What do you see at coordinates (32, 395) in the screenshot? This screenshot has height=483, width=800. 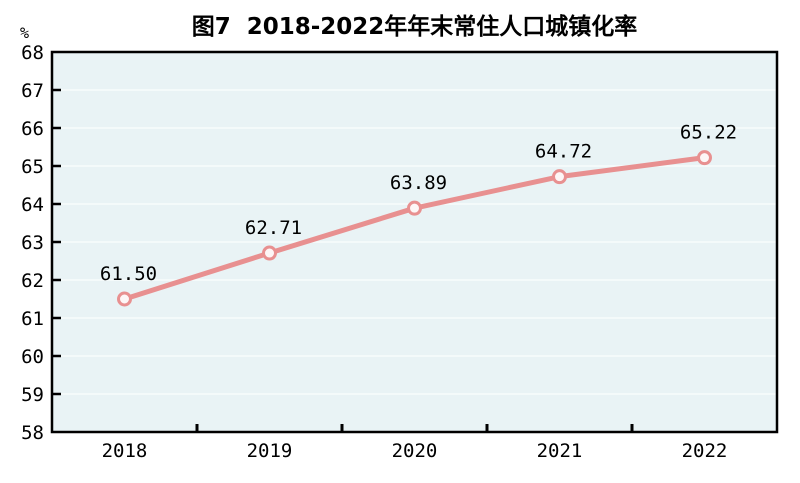 I see `y-axis-tick-label: 59` at bounding box center [32, 395].